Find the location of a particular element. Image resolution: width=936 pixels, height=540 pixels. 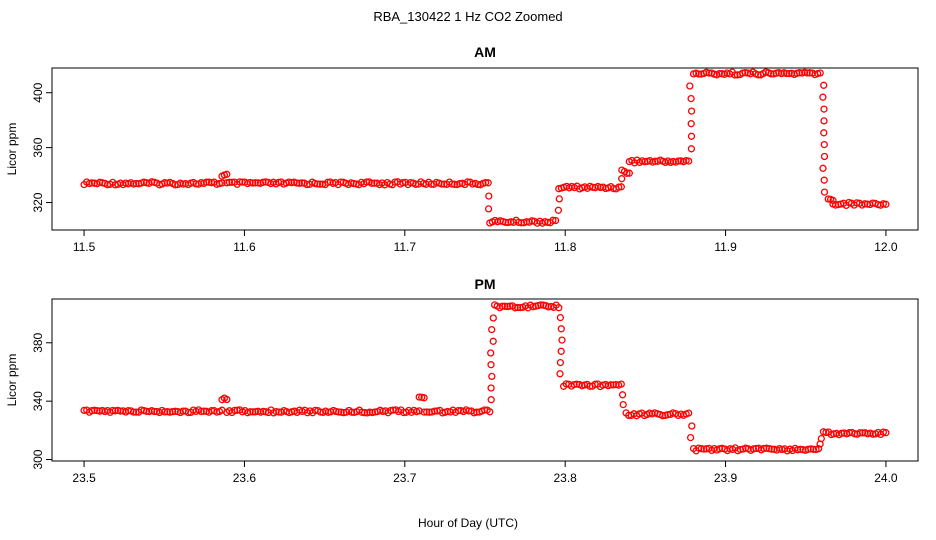

panel-am-title: AM is located at coordinates (485, 52).